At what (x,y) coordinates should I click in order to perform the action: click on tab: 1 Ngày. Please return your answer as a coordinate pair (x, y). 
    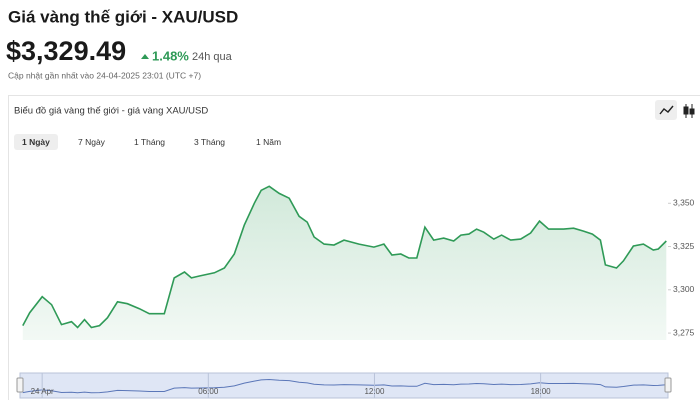
    Looking at the image, I should click on (36, 142).